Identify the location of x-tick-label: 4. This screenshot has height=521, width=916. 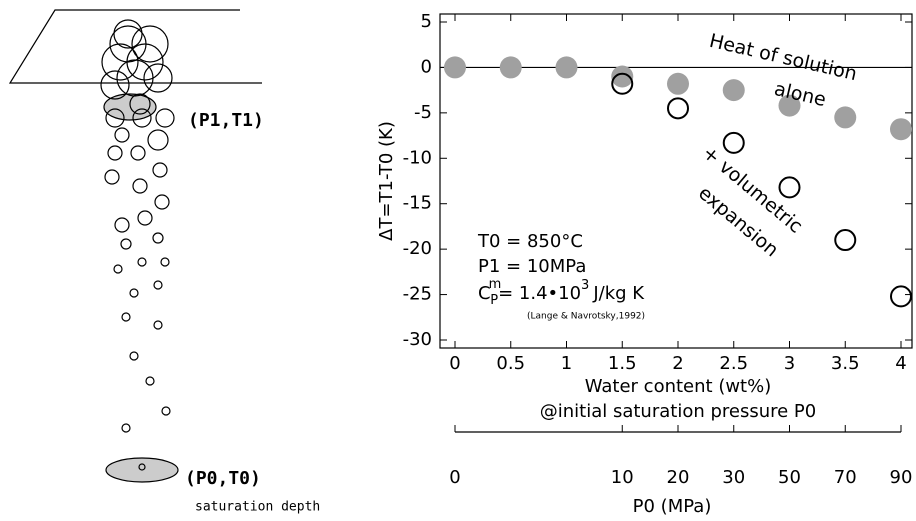
(900, 363).